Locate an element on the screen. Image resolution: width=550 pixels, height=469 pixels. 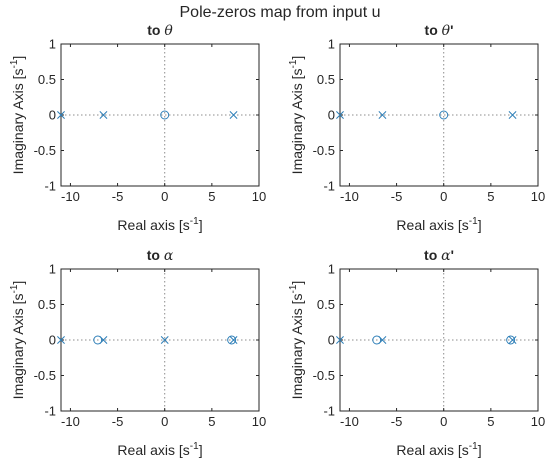
figure-title: Pole-zeros map from input u is located at coordinates (280, 12).